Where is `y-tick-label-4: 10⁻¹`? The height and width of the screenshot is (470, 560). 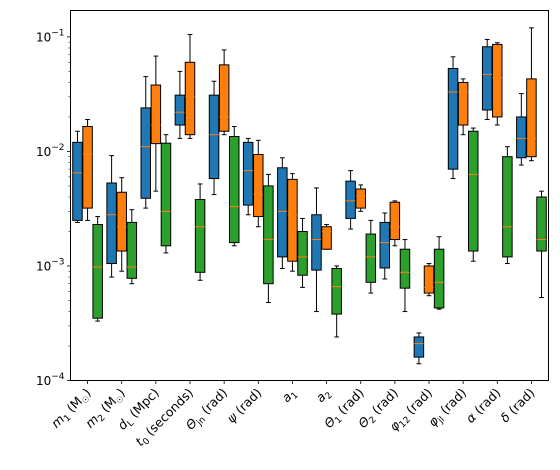
y-tick-label-4: 10⁻¹ is located at coordinates (50, 36).